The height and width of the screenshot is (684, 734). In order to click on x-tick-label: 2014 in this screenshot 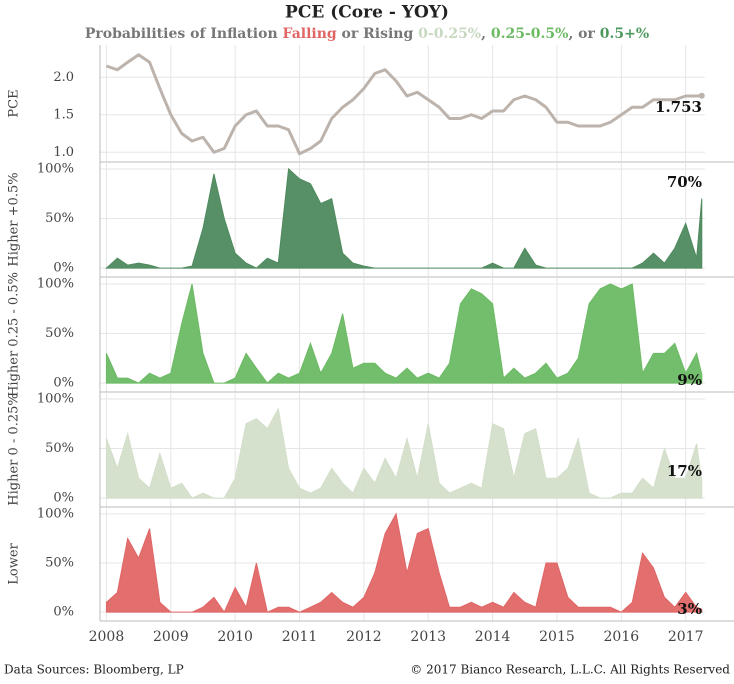, I will do `click(493, 637)`.